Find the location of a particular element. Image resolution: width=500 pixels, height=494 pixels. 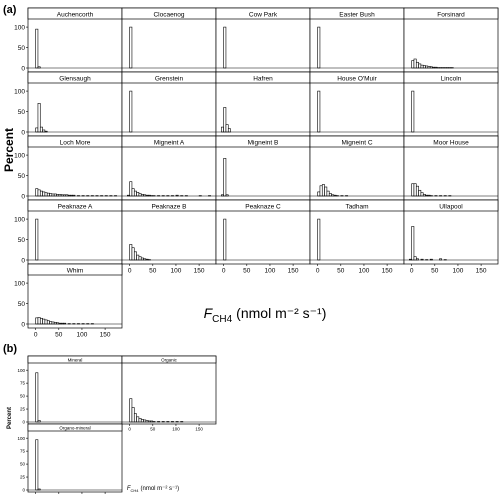

facet-title: Grenstein is located at coordinates (169, 79).